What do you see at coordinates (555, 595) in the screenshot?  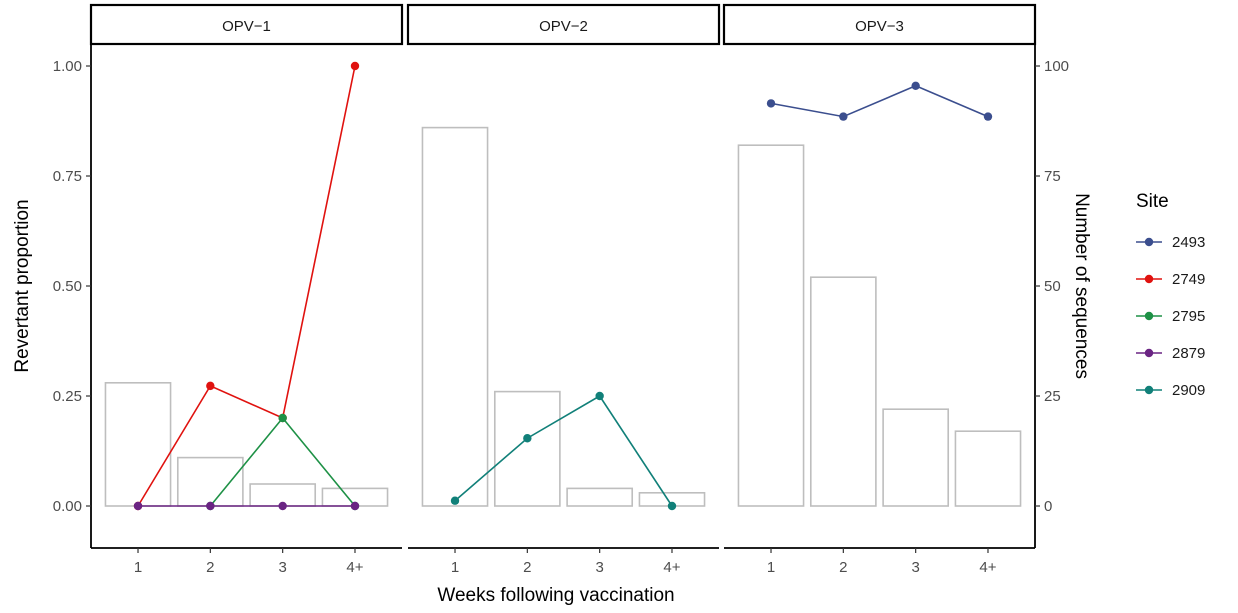 I see `x-axis-title: Weeks following vaccination` at bounding box center [555, 595].